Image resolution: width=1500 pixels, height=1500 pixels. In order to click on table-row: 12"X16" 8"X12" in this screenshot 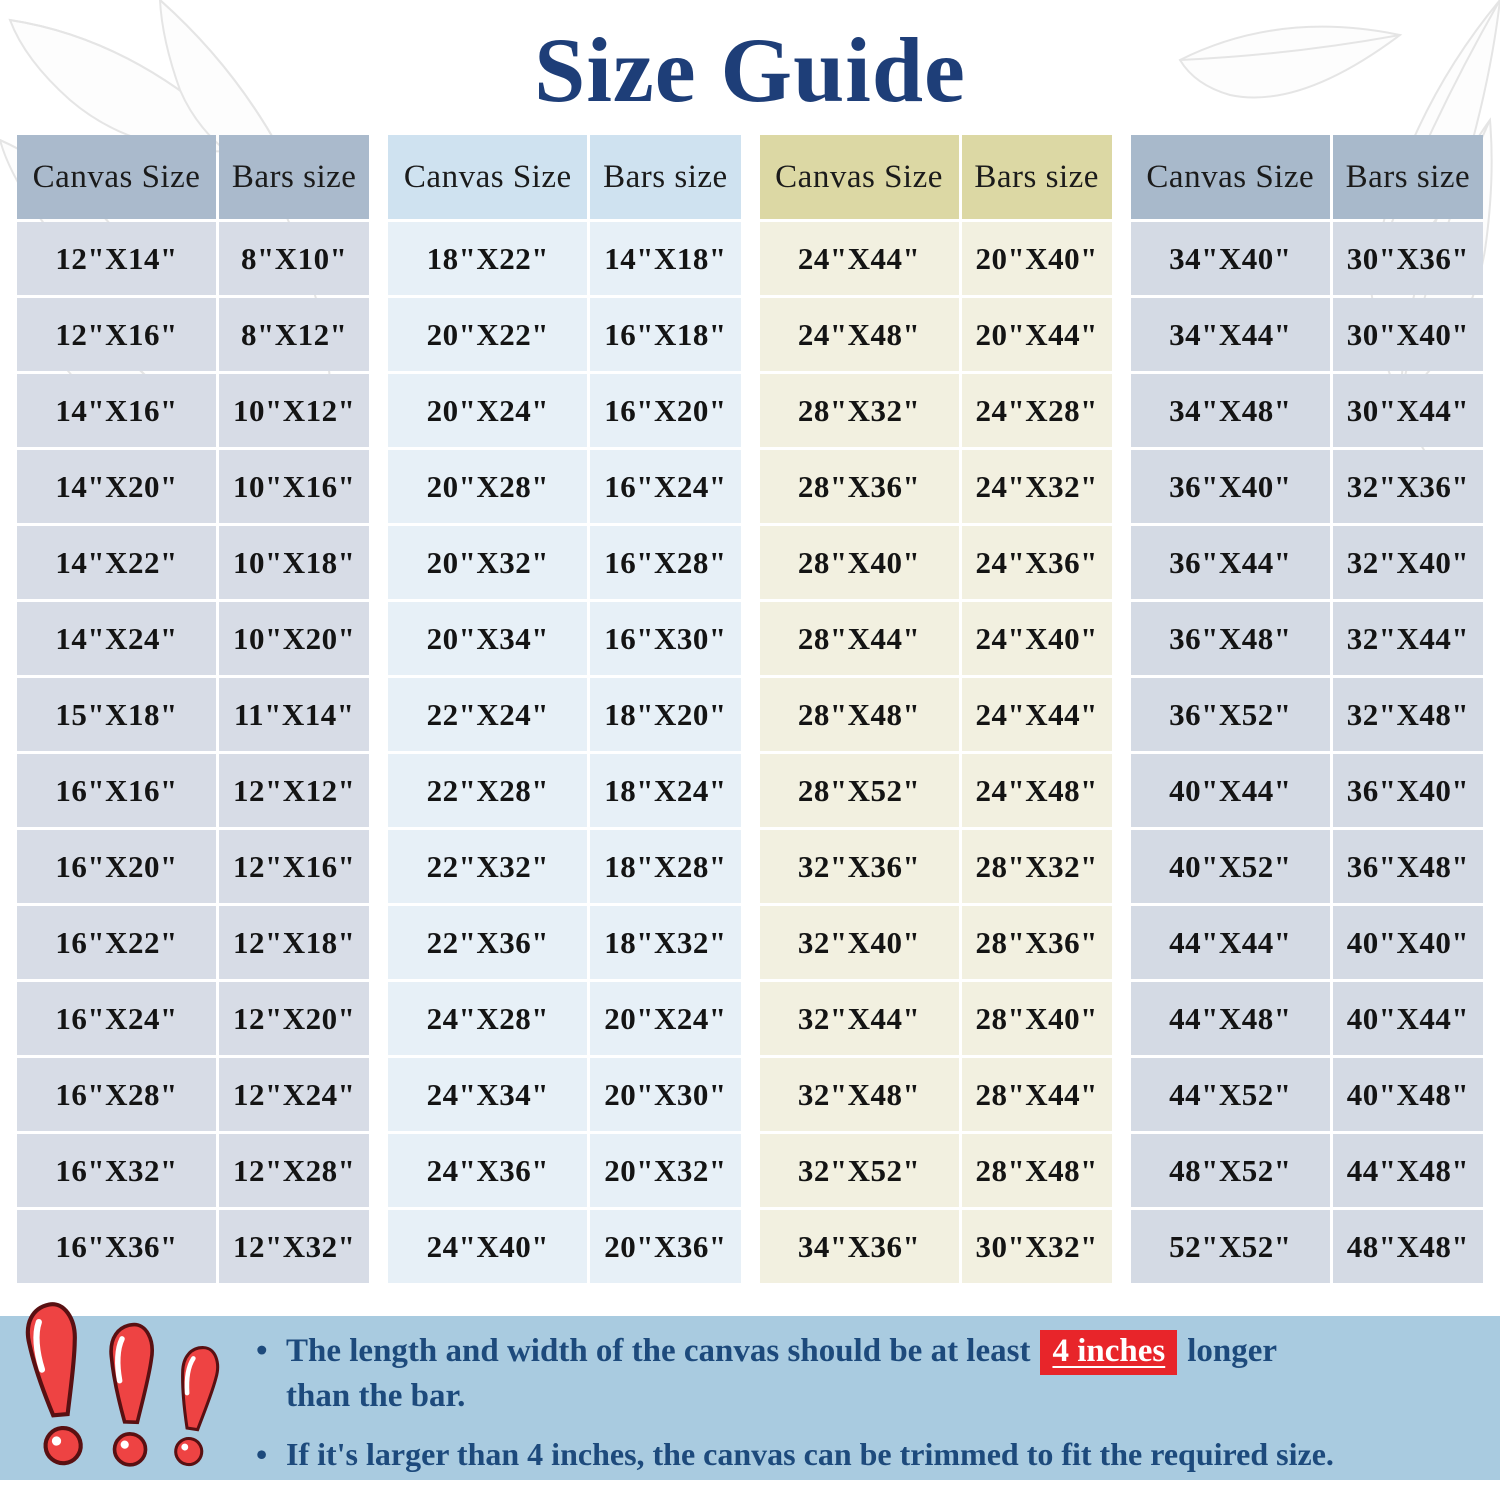, I will do `click(193, 334)`.